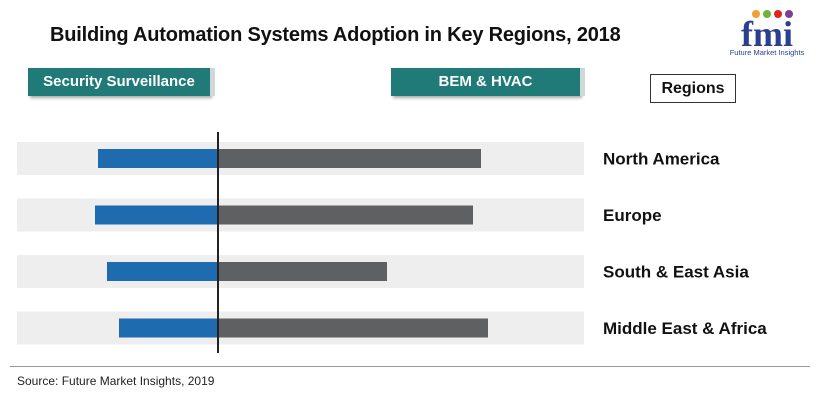  I want to click on category-label: Europe, so click(632, 215).